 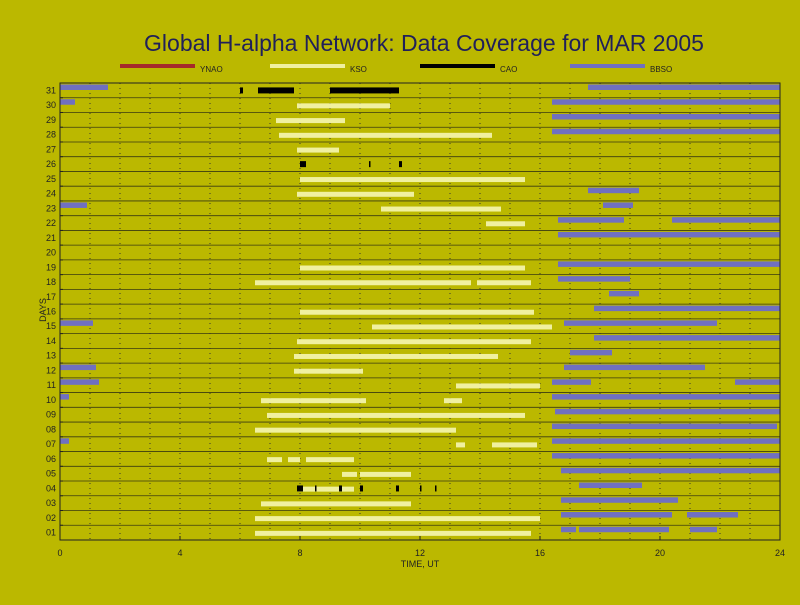 What do you see at coordinates (51, 267) in the screenshot?
I see `y-tick-label: 19` at bounding box center [51, 267].